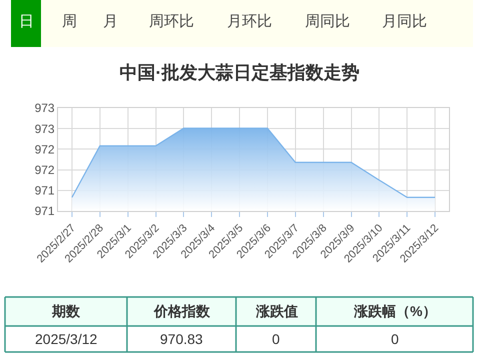  What do you see at coordinates (394, 311) in the screenshot?
I see `text: 涨跌幅（%）` at bounding box center [394, 311].